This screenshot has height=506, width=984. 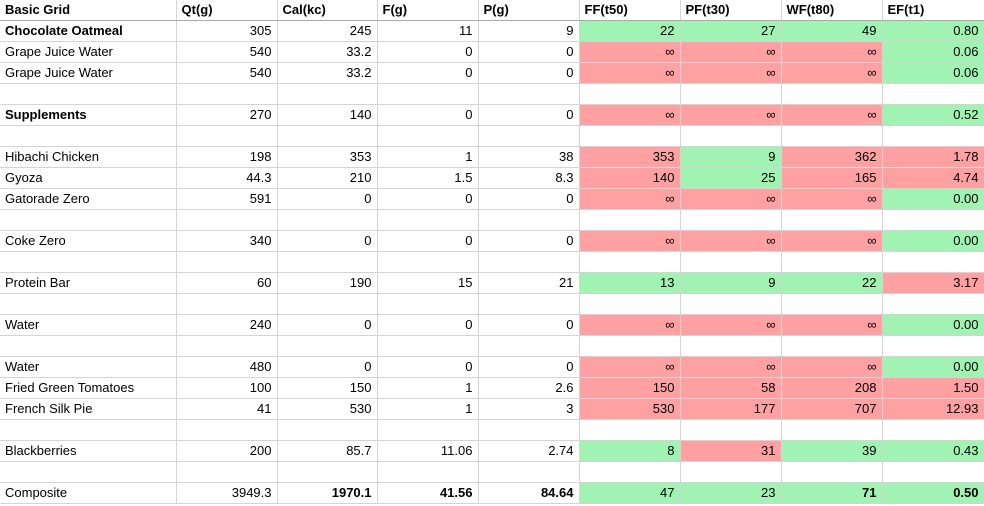 I want to click on cell-fail: 1.50, so click(x=933, y=388).